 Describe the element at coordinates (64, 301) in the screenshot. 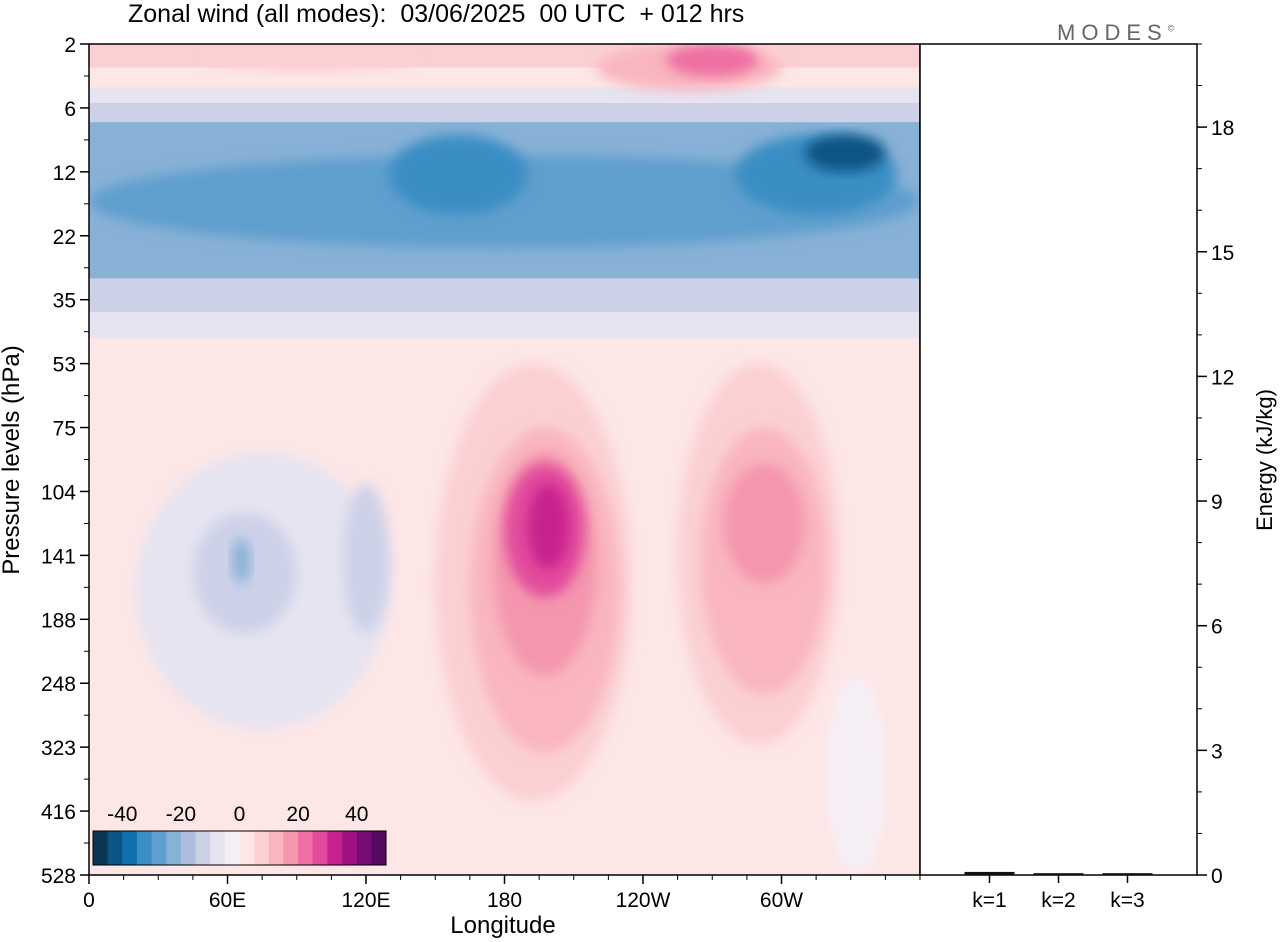

I see `y-tick-label: 35` at that location.